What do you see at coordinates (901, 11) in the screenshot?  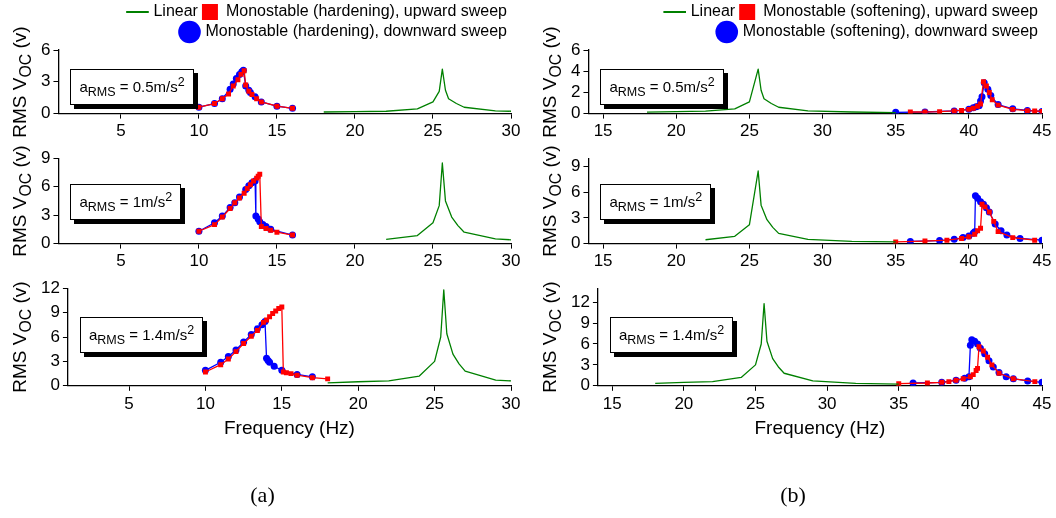 I see `legend-label: Monostable (softening), upward sweep` at bounding box center [901, 11].